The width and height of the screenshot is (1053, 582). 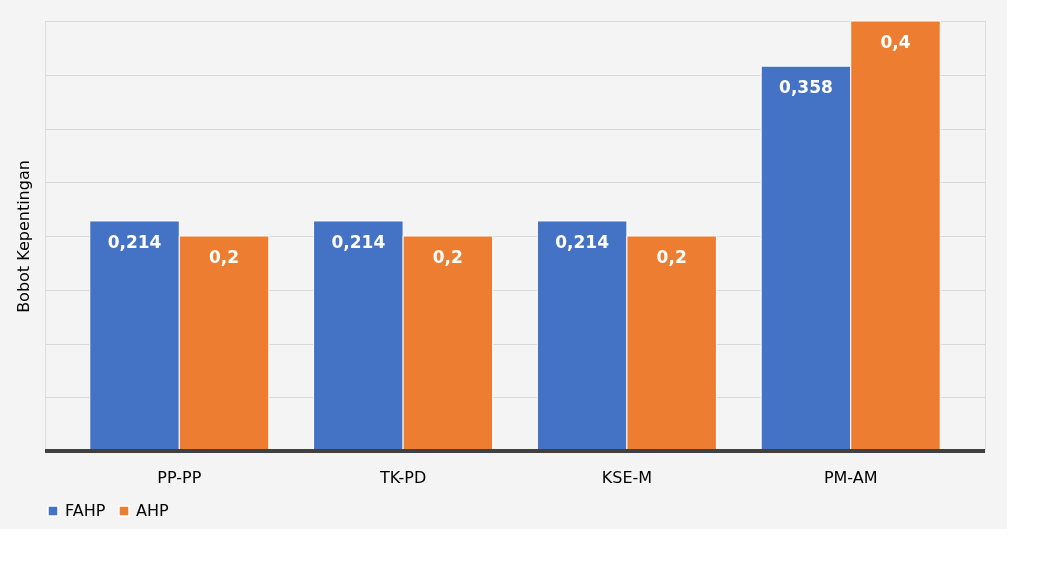 What do you see at coordinates (806, 87) in the screenshot?
I see `data-label: 0,358` at bounding box center [806, 87].